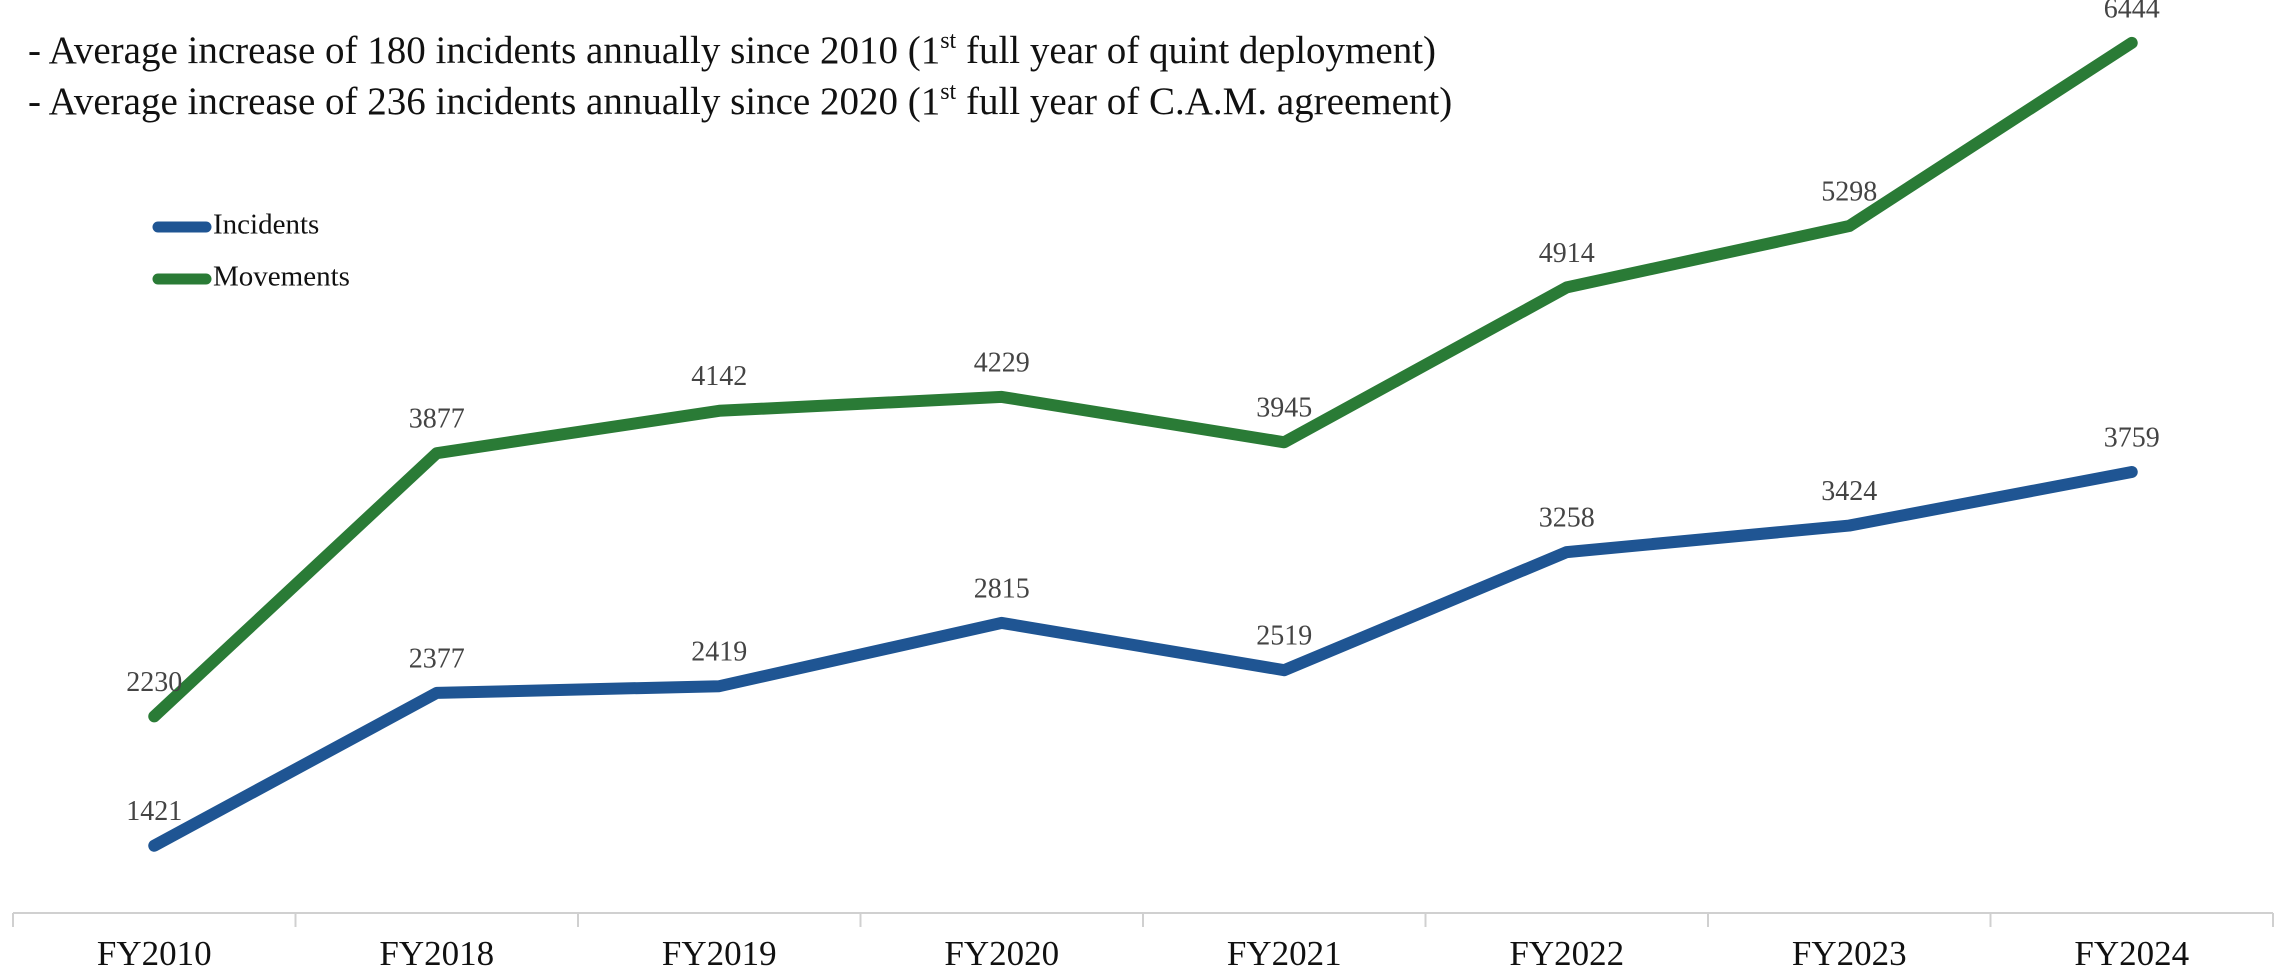  Describe the element at coordinates (1196, 50) in the screenshot. I see `annotation-text: full year of quint deployment)` at that location.